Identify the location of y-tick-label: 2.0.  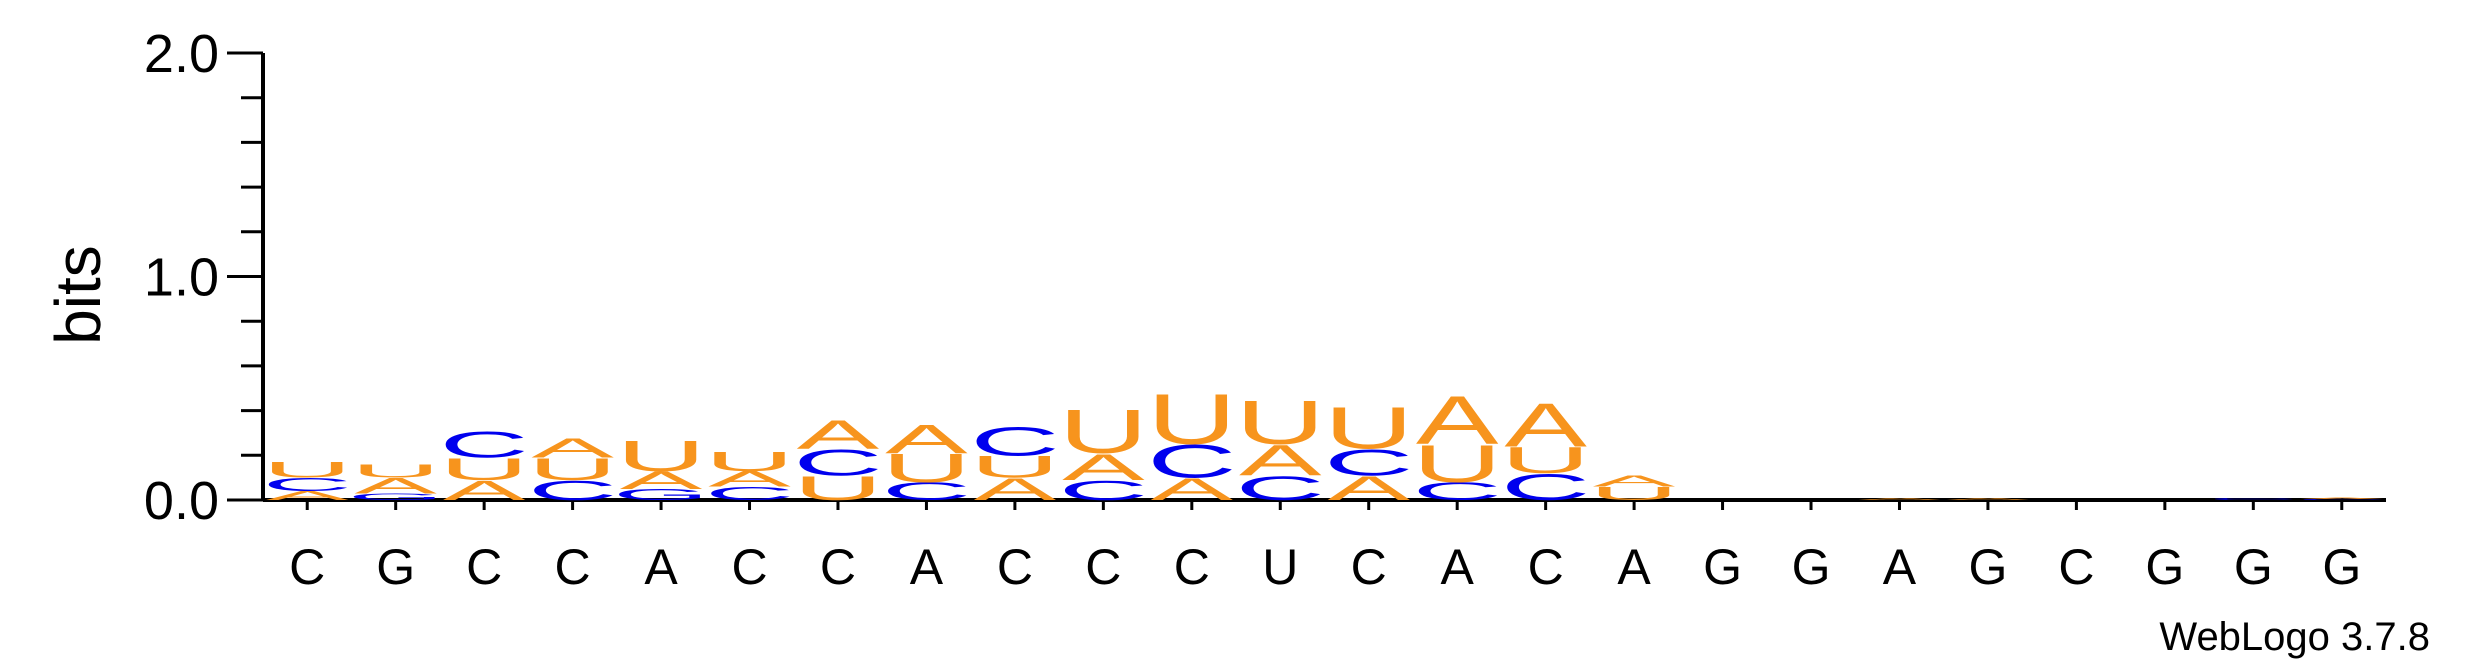
(181, 54).